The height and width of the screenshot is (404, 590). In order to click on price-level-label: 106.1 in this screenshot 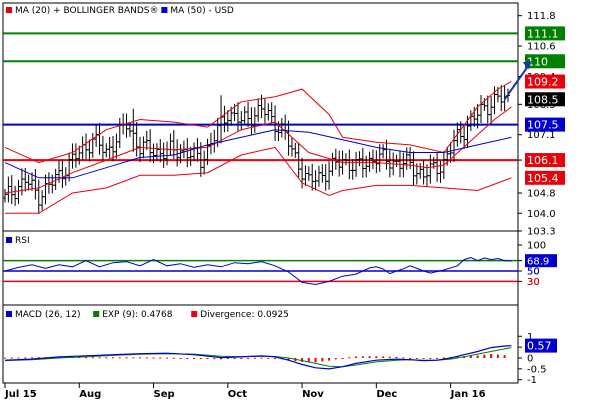, I will do `click(543, 160)`.